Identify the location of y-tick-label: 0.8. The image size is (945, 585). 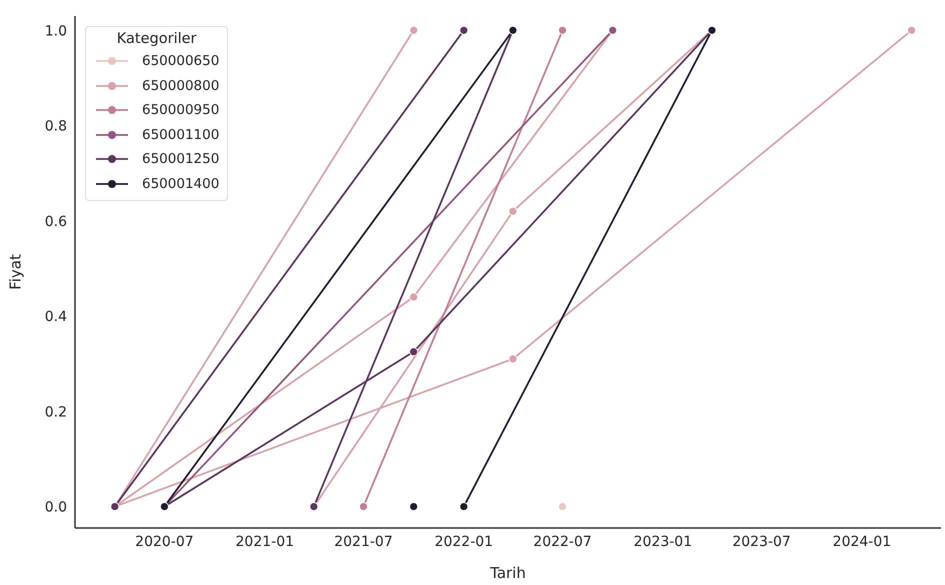
(55, 126).